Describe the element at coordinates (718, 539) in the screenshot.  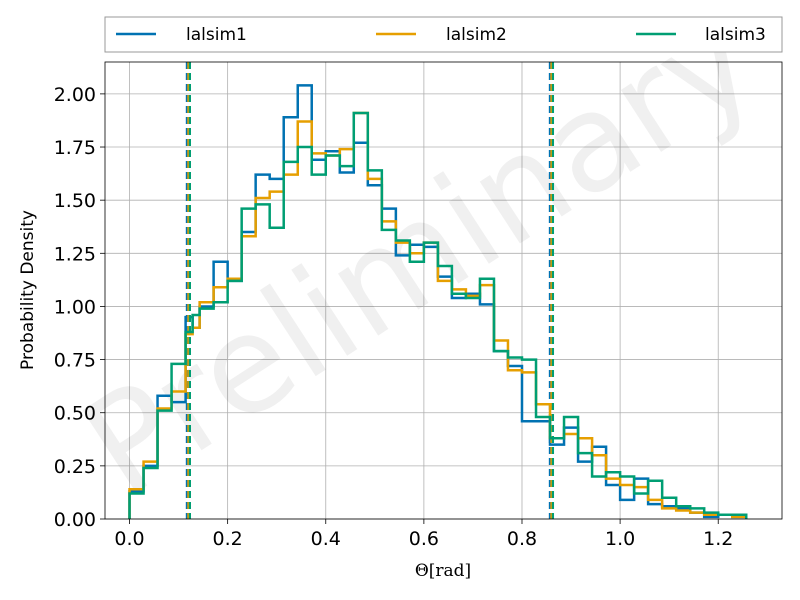
I see `x-tick-label: 1.2` at that location.